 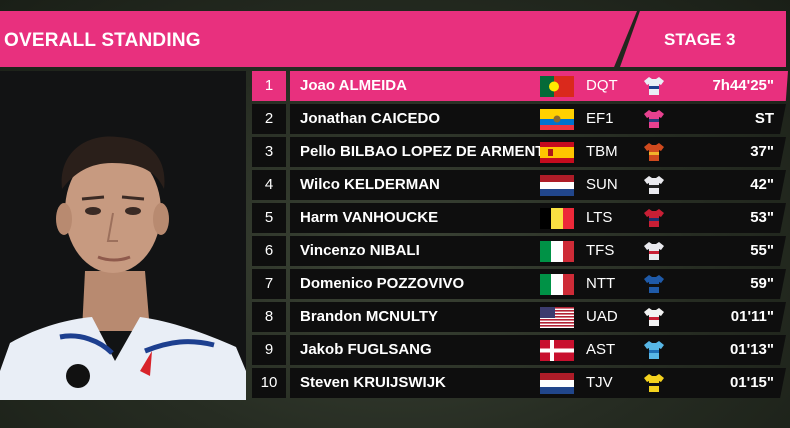 What do you see at coordinates (557, 152) in the screenshot?
I see `spain-flag-icon` at bounding box center [557, 152].